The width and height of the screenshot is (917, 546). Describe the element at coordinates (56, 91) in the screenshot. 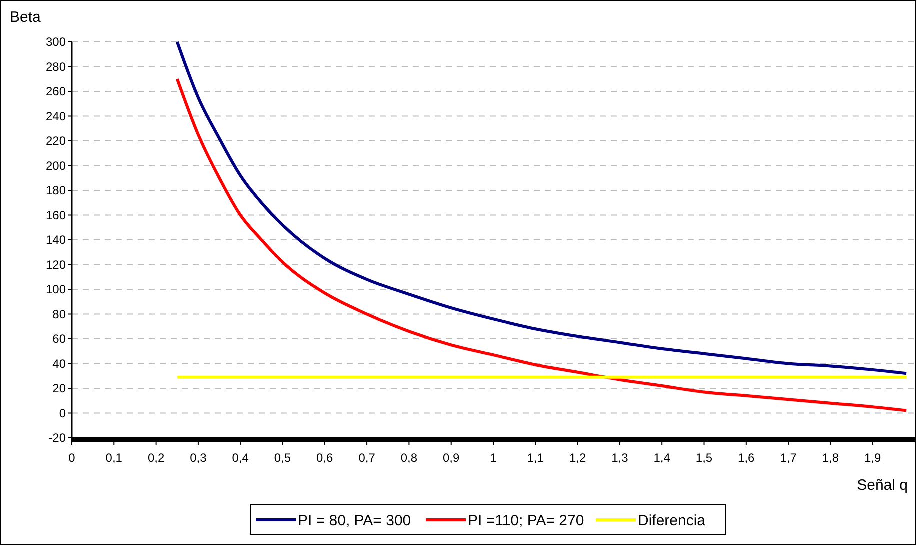

I see `y-tick-label: 260` at that location.